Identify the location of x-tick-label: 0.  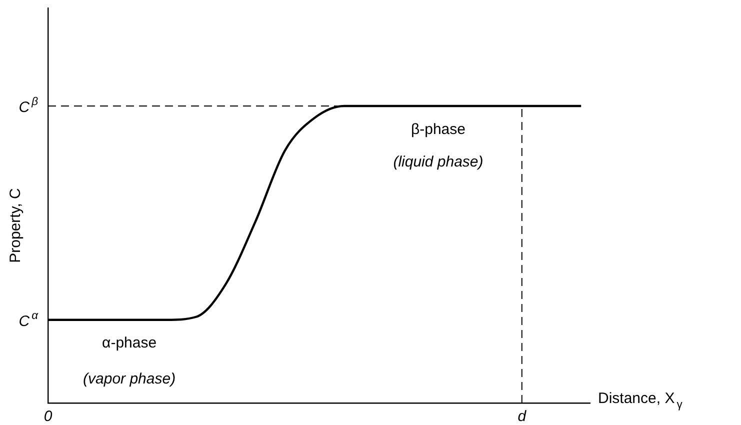
(48, 416).